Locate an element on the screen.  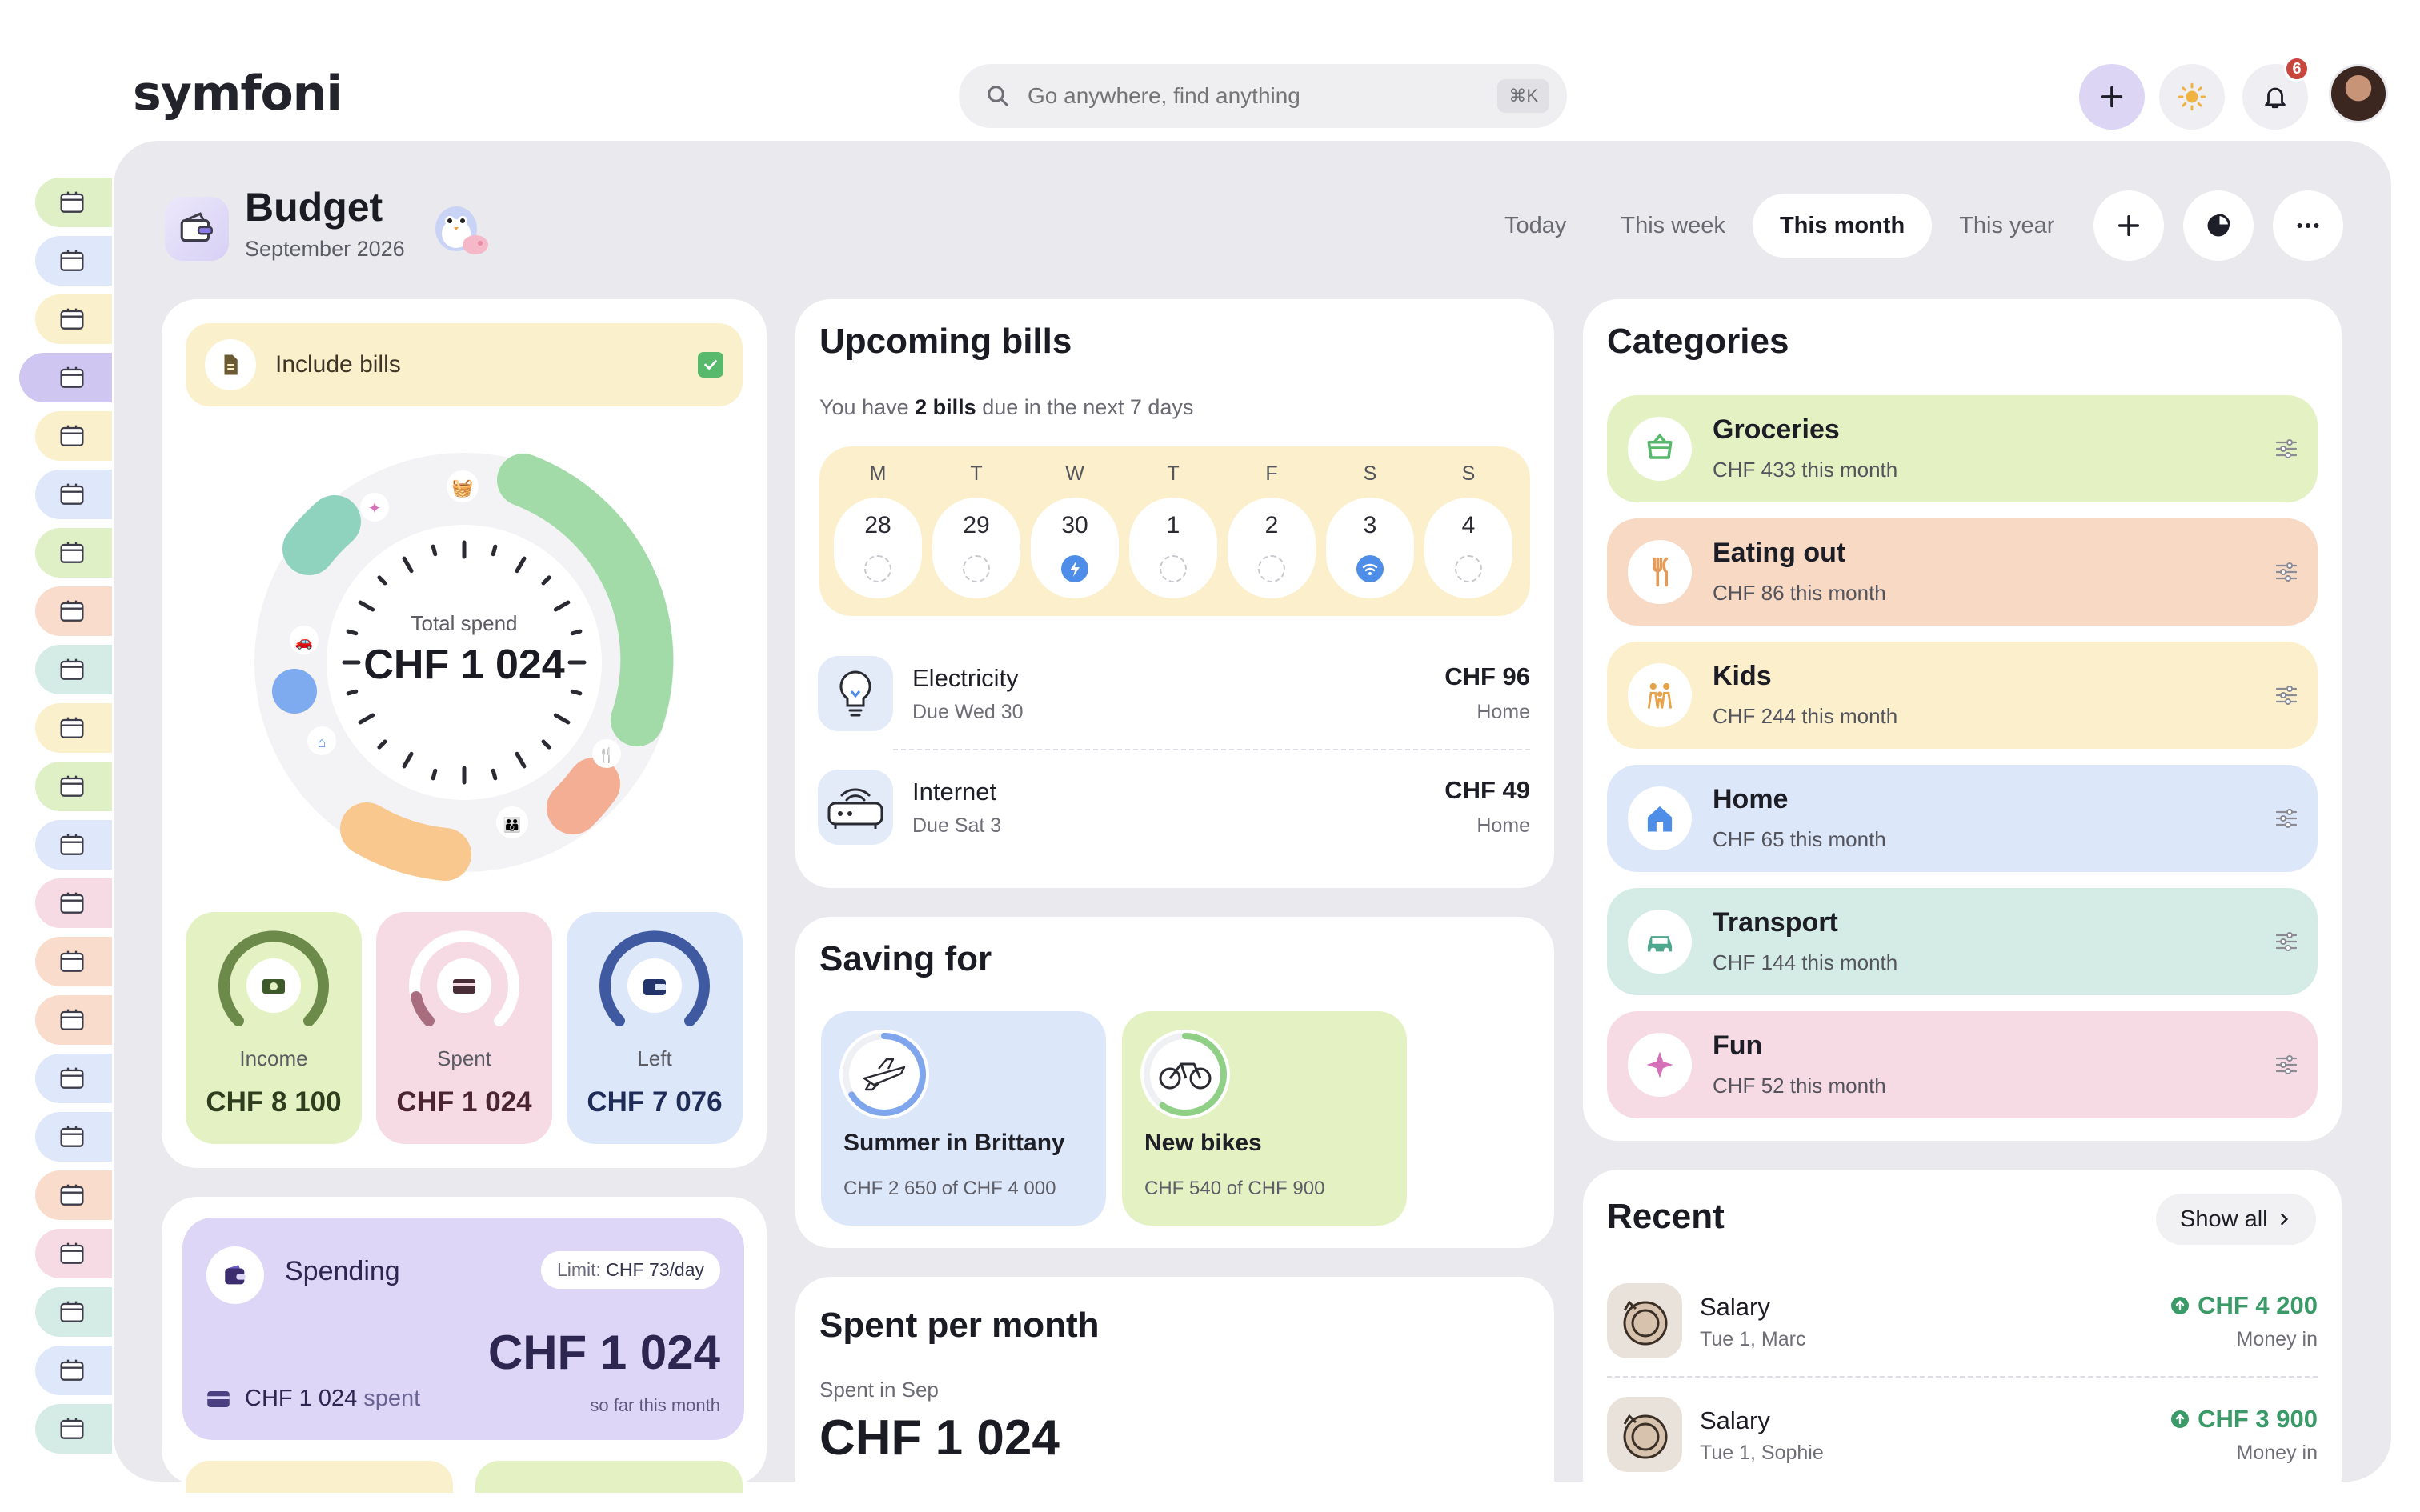
app-logo: symfoni is located at coordinates (238, 94).